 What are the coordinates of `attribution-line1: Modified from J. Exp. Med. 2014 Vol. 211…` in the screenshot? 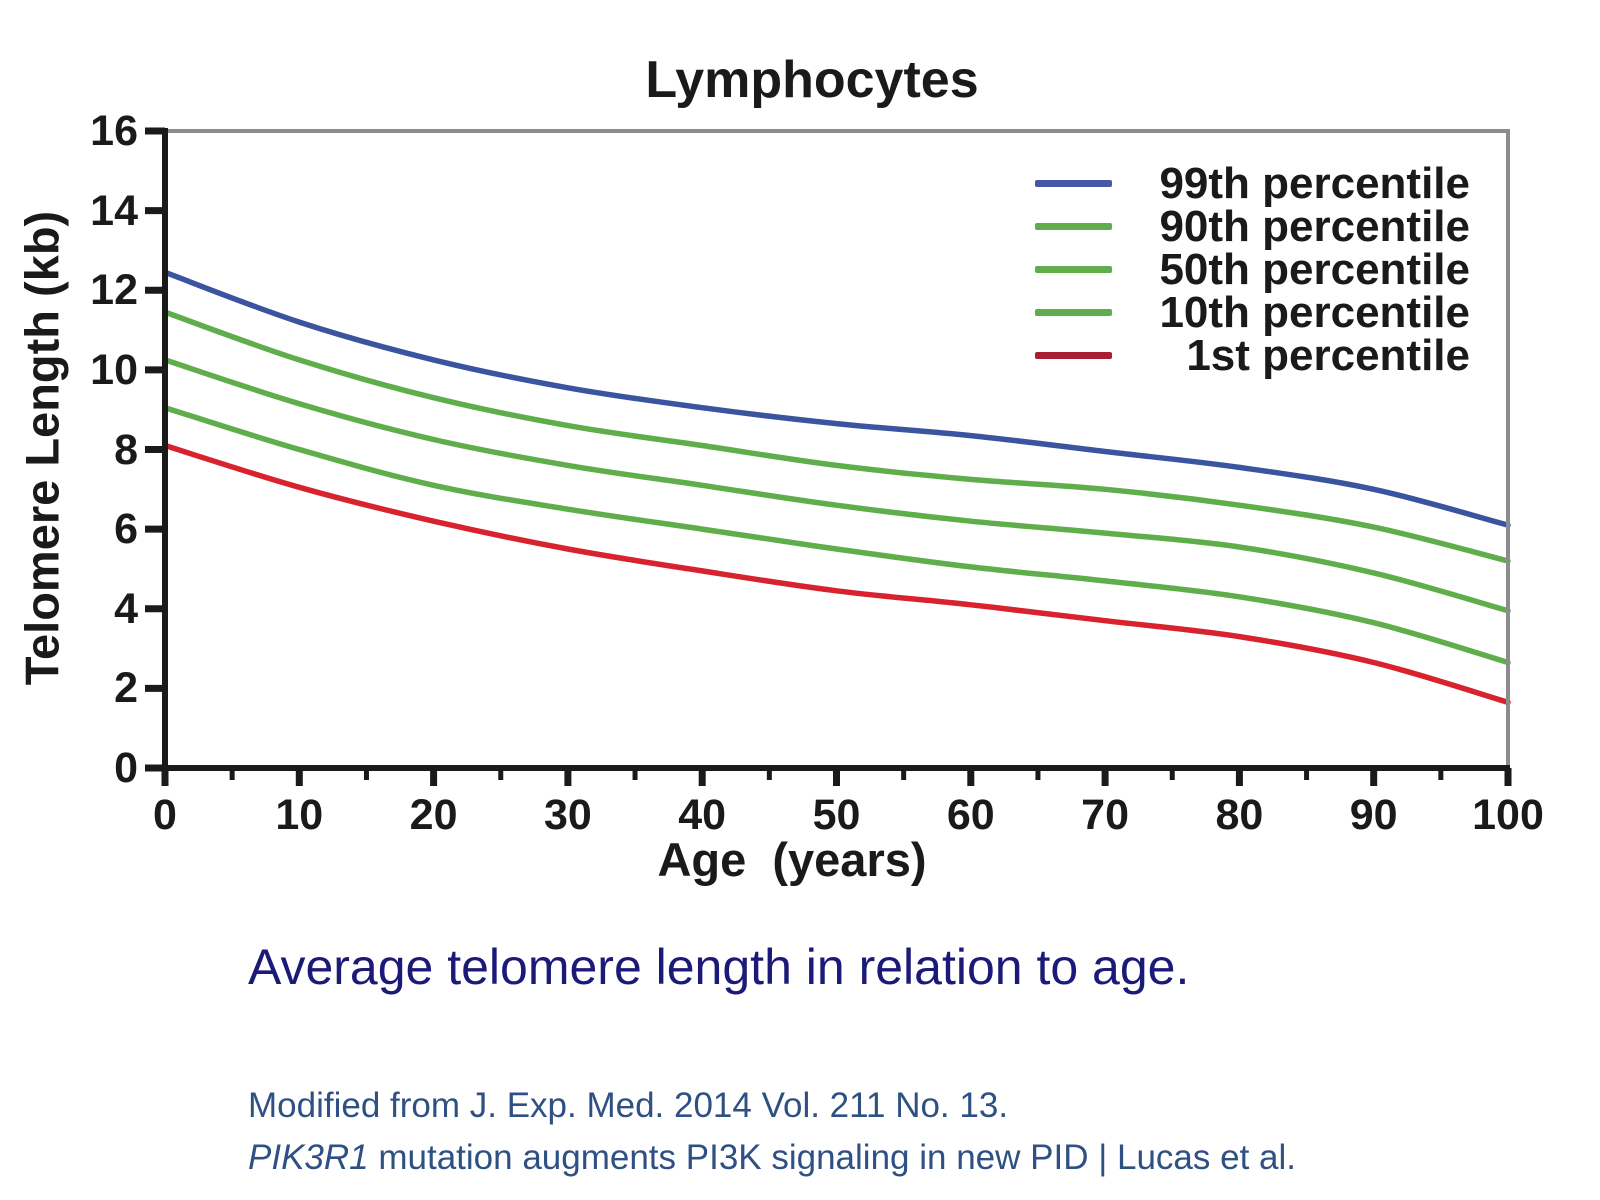 It's located at (628, 1105).